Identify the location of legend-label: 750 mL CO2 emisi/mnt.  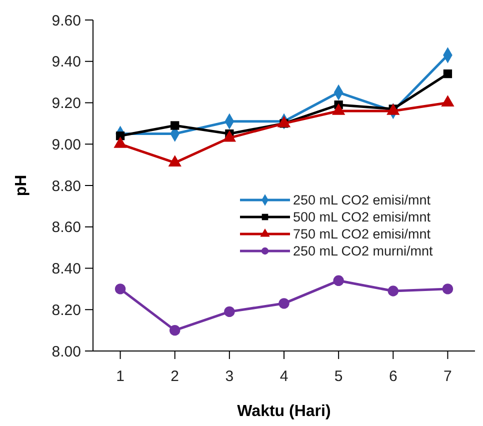
(362, 234).